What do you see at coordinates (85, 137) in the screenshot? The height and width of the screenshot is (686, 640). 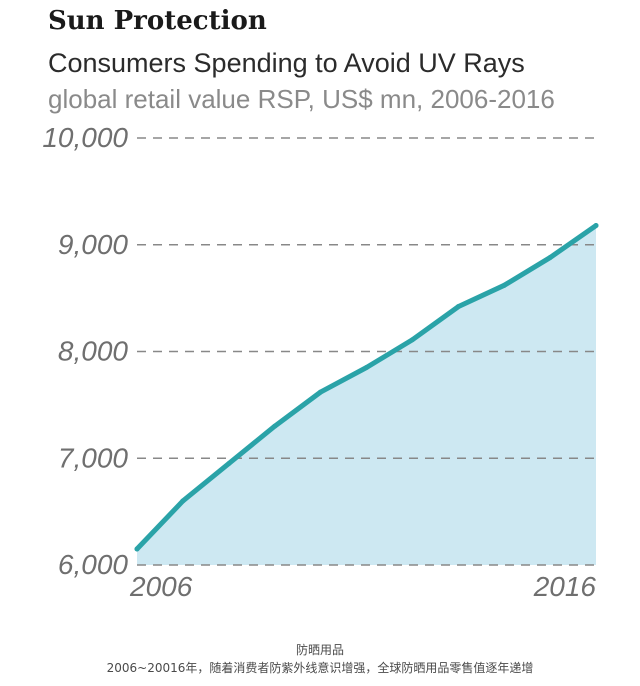 I see `y-tick-label: 10,000` at bounding box center [85, 137].